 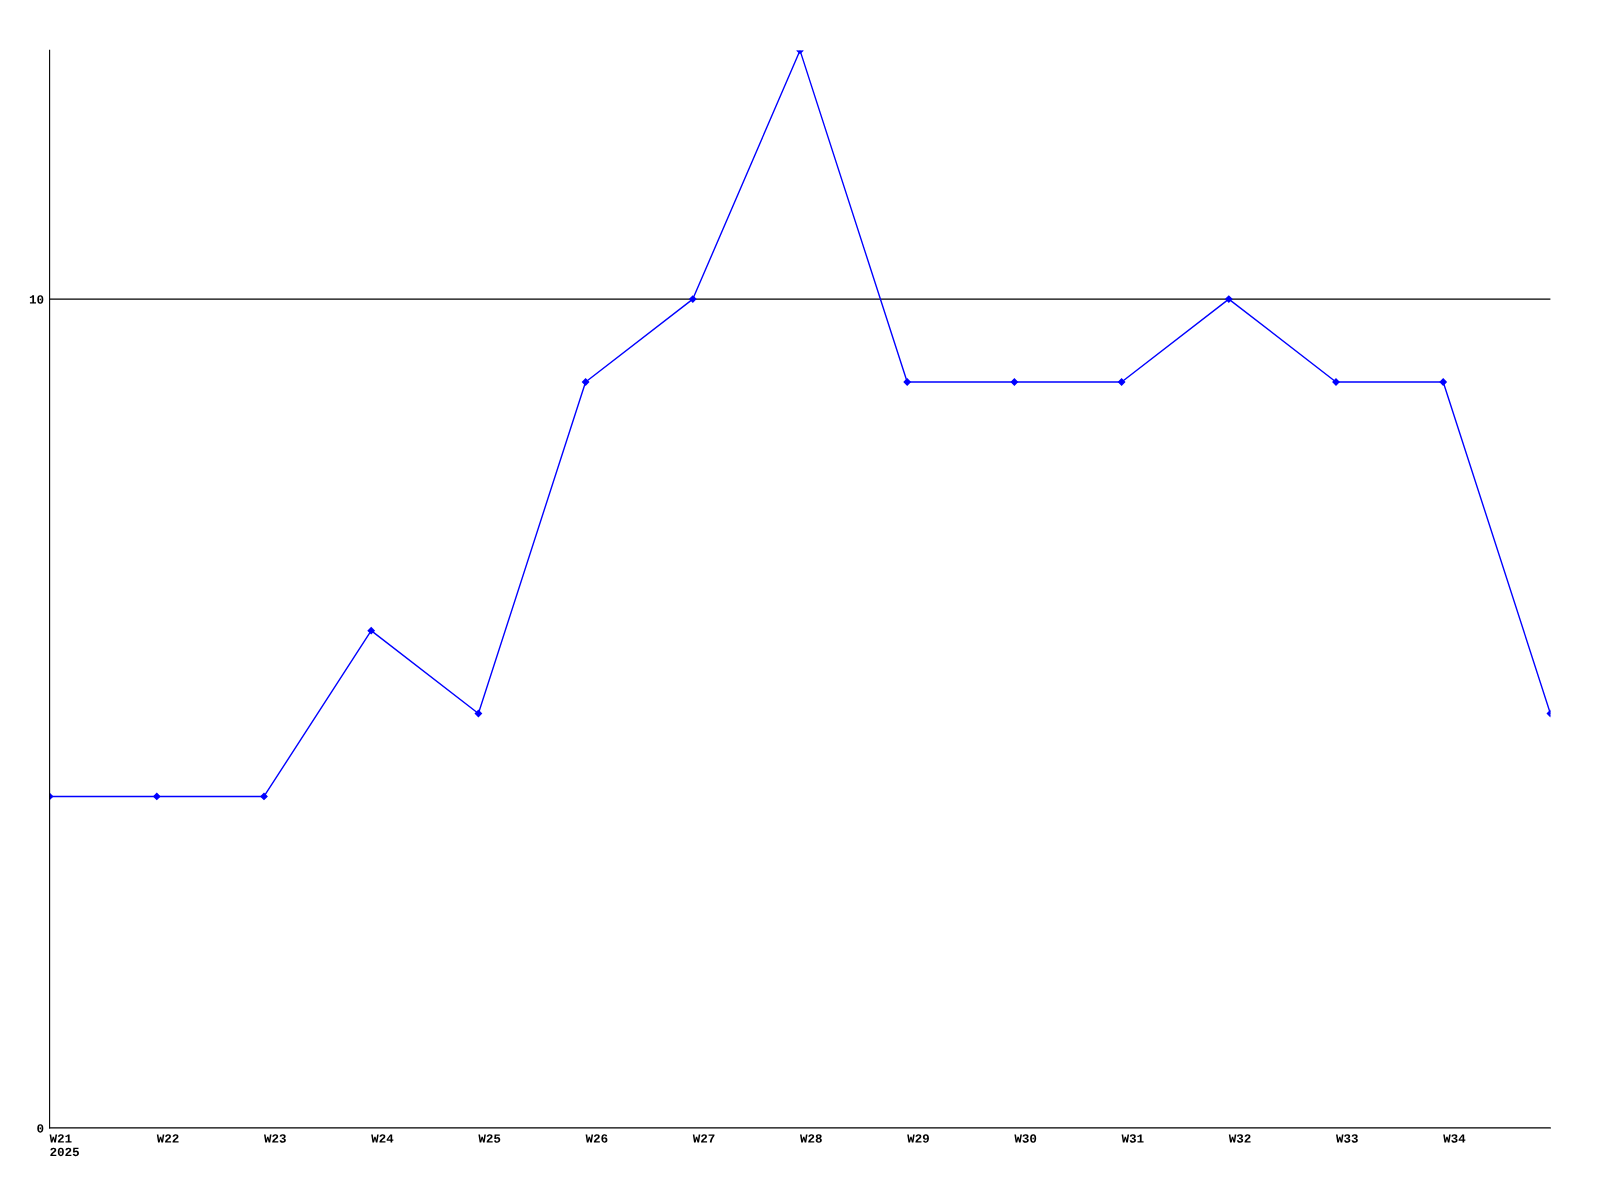 I want to click on x-tick-label: W21 2025, so click(x=64, y=1145).